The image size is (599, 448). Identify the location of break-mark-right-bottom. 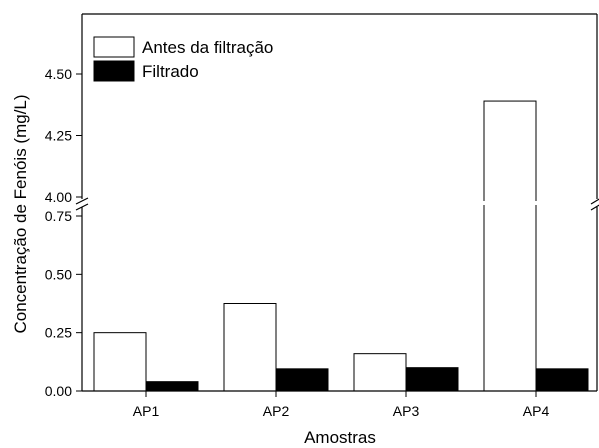
(594, 207).